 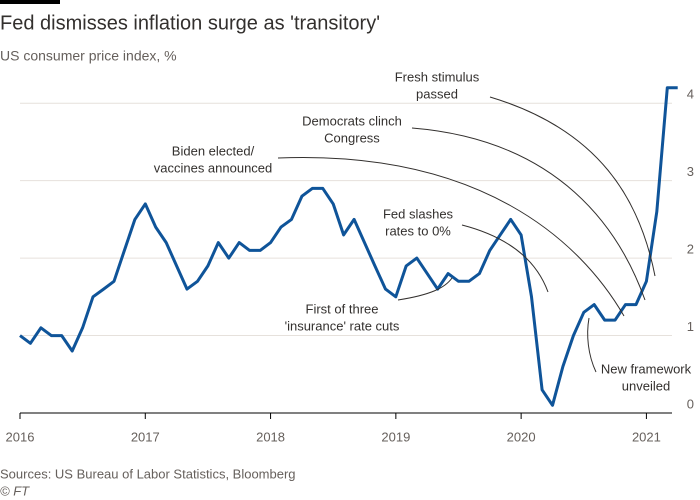 I want to click on brand-bar, so click(x=30, y=2).